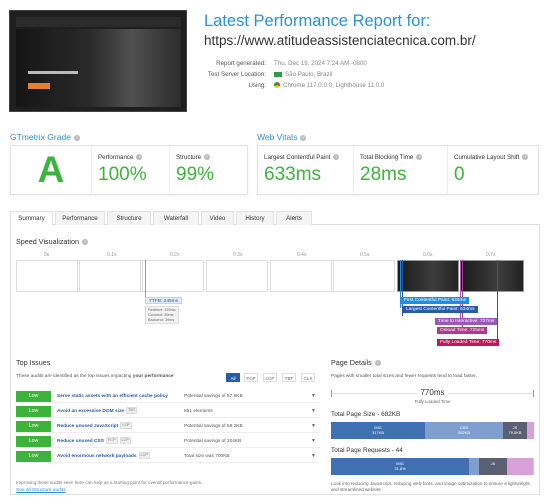 The image size is (550, 503). Describe the element at coordinates (193, 157) in the screenshot. I see `structure-label: Structure?` at that location.